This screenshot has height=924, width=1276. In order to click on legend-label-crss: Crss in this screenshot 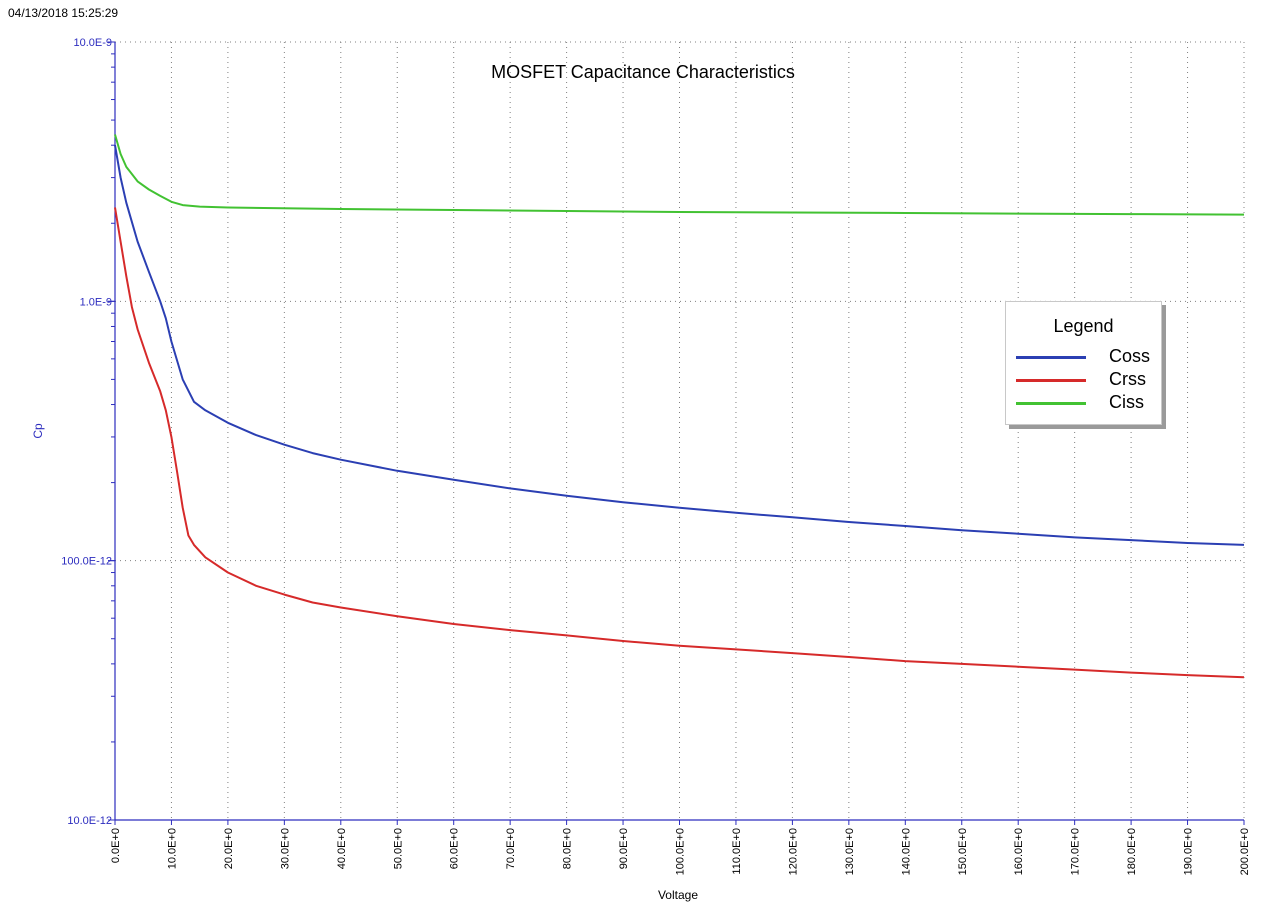, I will do `click(1127, 379)`.